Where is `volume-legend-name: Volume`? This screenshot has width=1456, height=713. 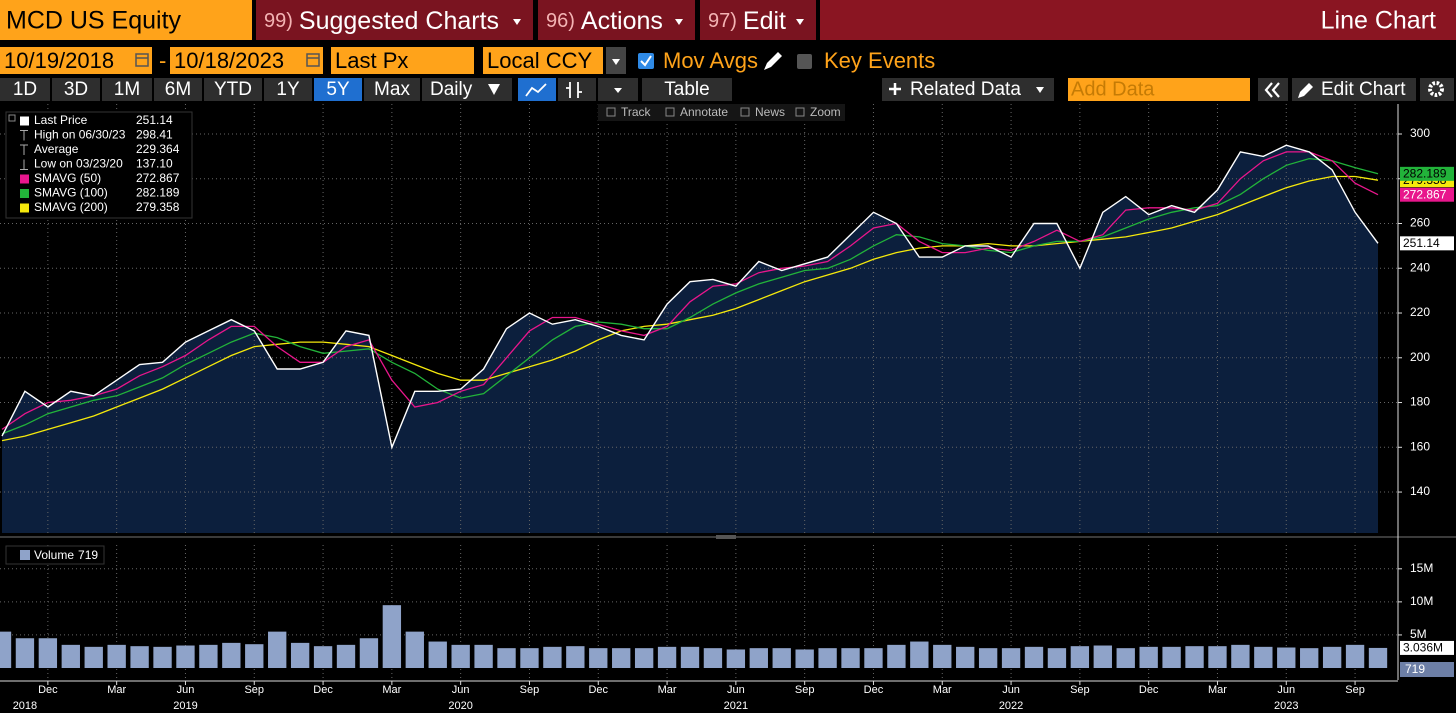 volume-legend-name: Volume is located at coordinates (54, 555).